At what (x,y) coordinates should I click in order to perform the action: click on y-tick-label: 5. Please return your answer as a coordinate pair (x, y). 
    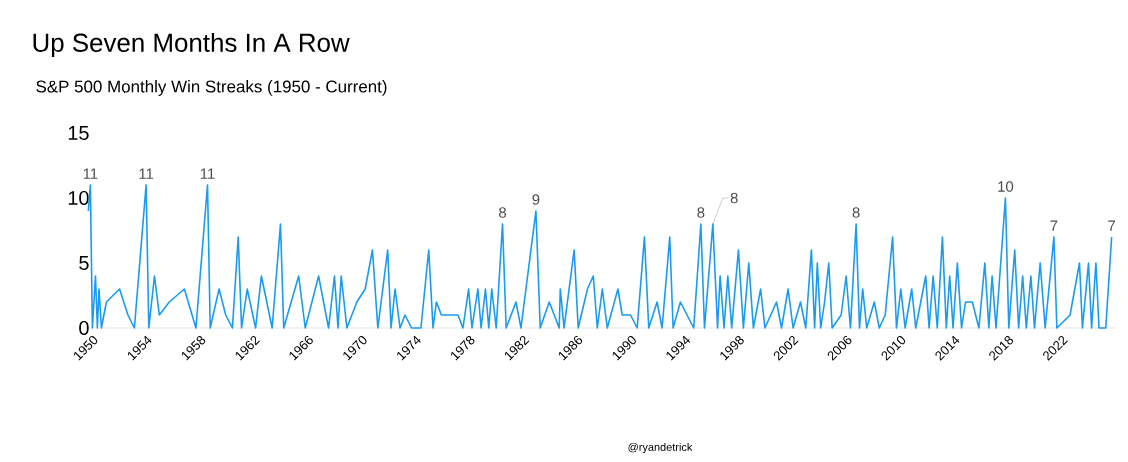
    Looking at the image, I should click on (84, 263).